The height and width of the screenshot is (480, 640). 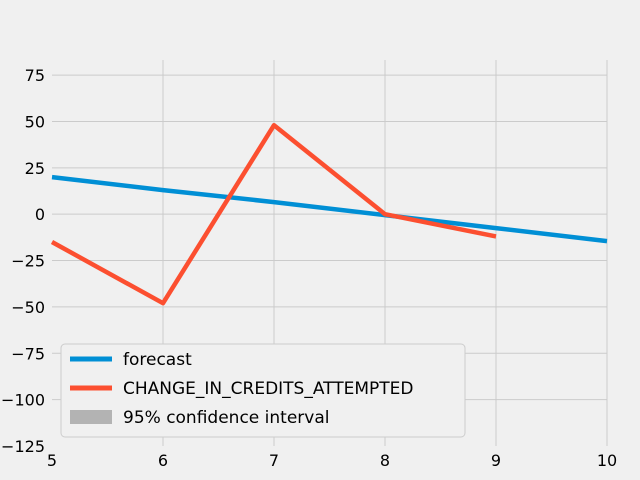 I want to click on x-tick-label: 7, so click(x=274, y=460).